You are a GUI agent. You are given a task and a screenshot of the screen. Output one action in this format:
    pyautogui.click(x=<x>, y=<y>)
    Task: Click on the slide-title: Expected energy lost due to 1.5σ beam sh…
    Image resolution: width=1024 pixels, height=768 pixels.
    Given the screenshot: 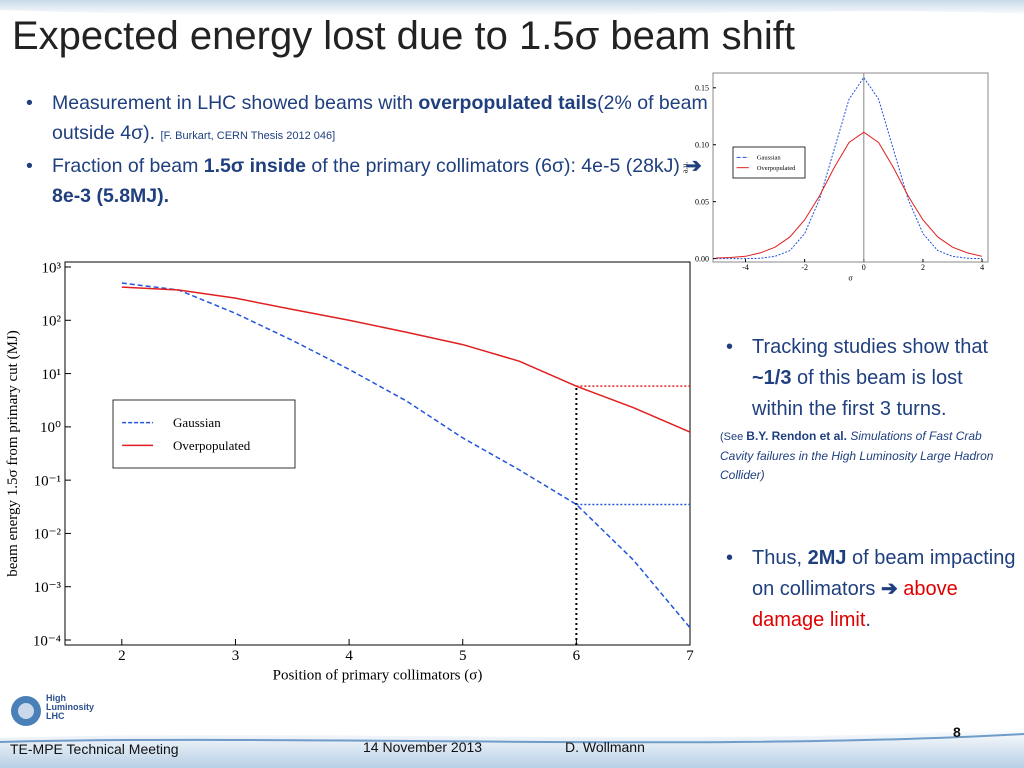 What is the action you would take?
    pyautogui.click(x=403, y=36)
    